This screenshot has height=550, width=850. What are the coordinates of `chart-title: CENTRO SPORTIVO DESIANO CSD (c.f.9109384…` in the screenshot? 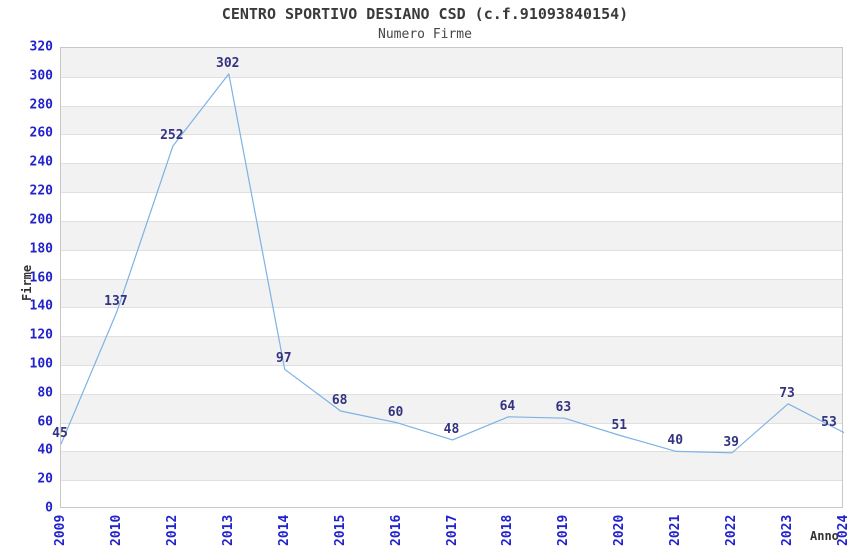 It's located at (425, 14).